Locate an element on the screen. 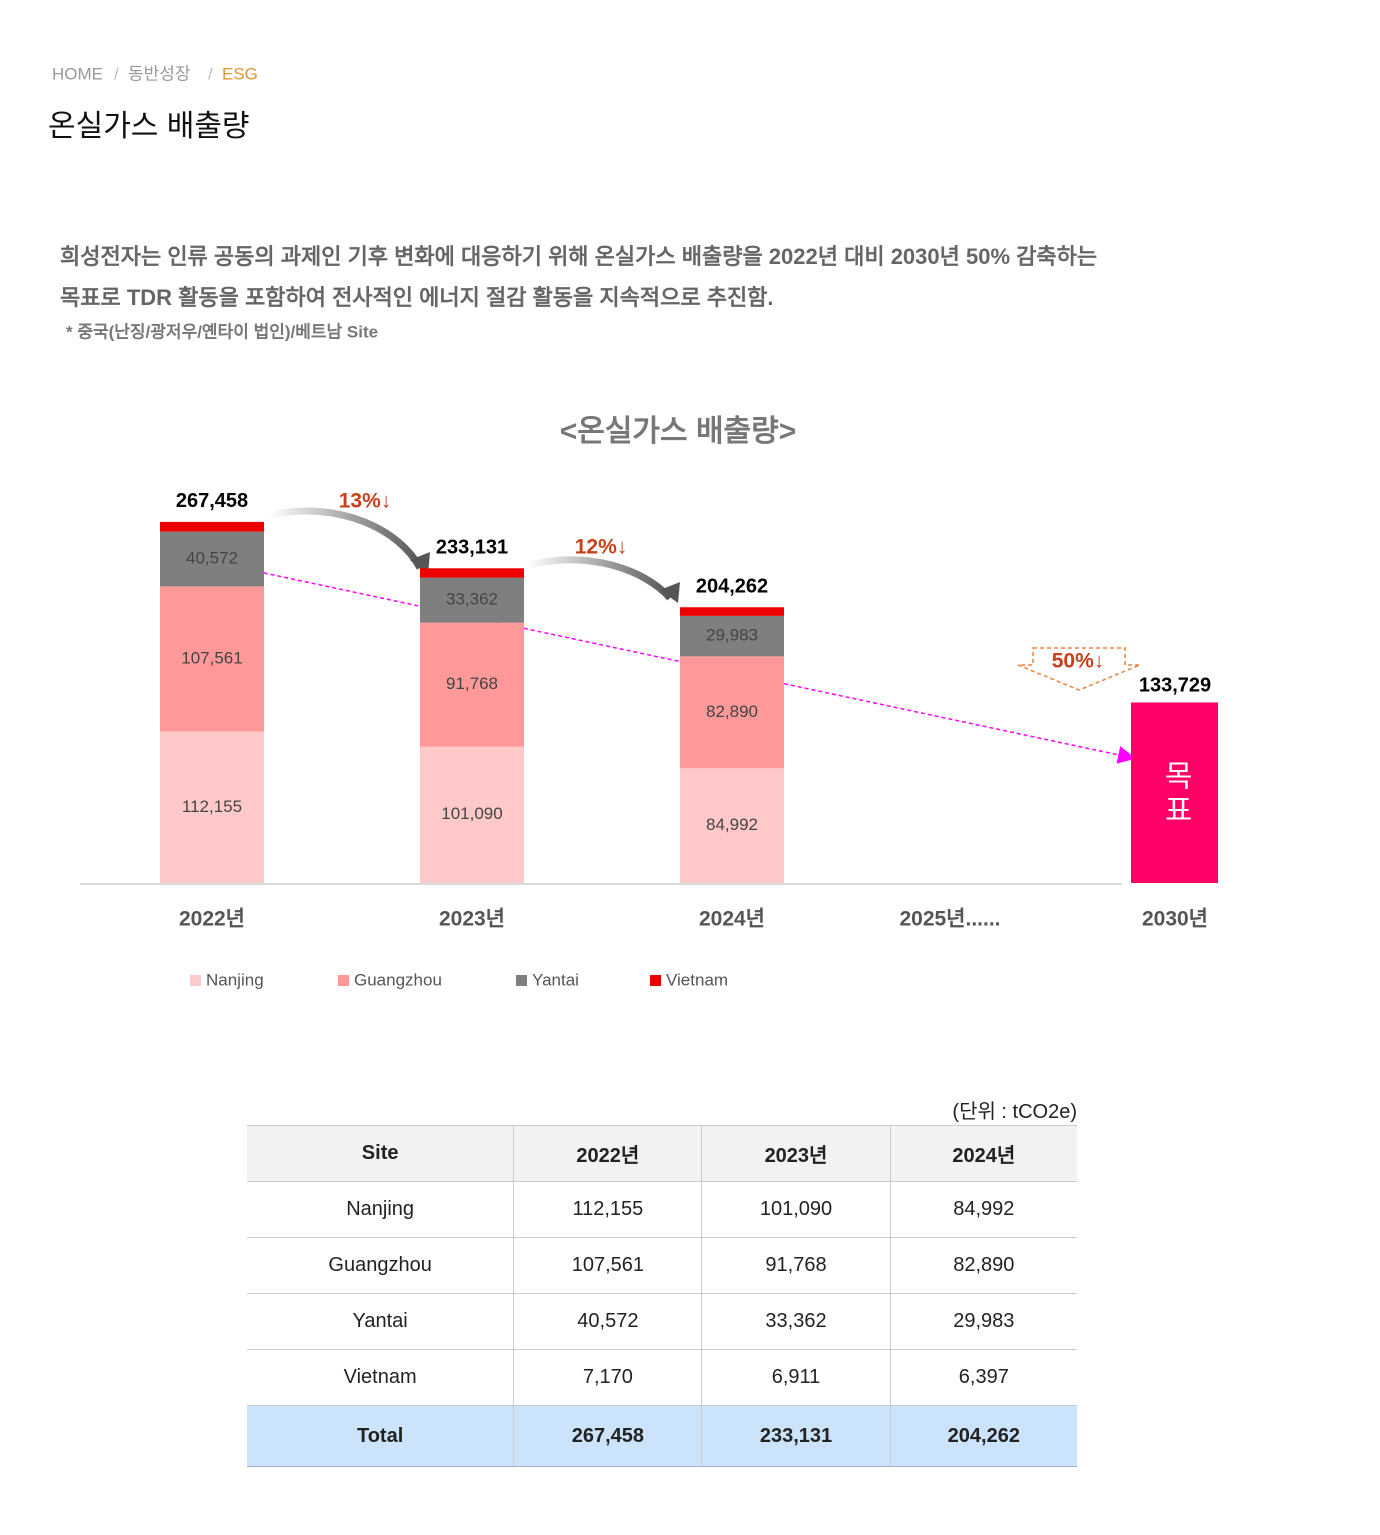  header-cell: 2024년 is located at coordinates (983, 1153).